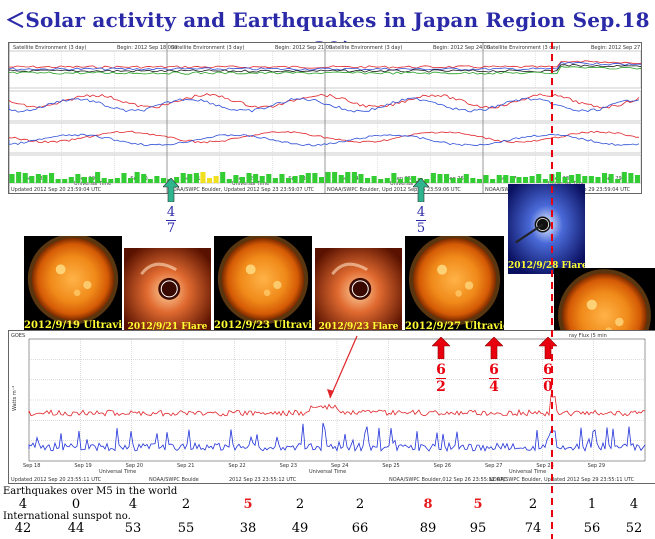  I want to click on xray-footer: 2012 Sep 23 23:55:12 UTC, so click(263, 480).